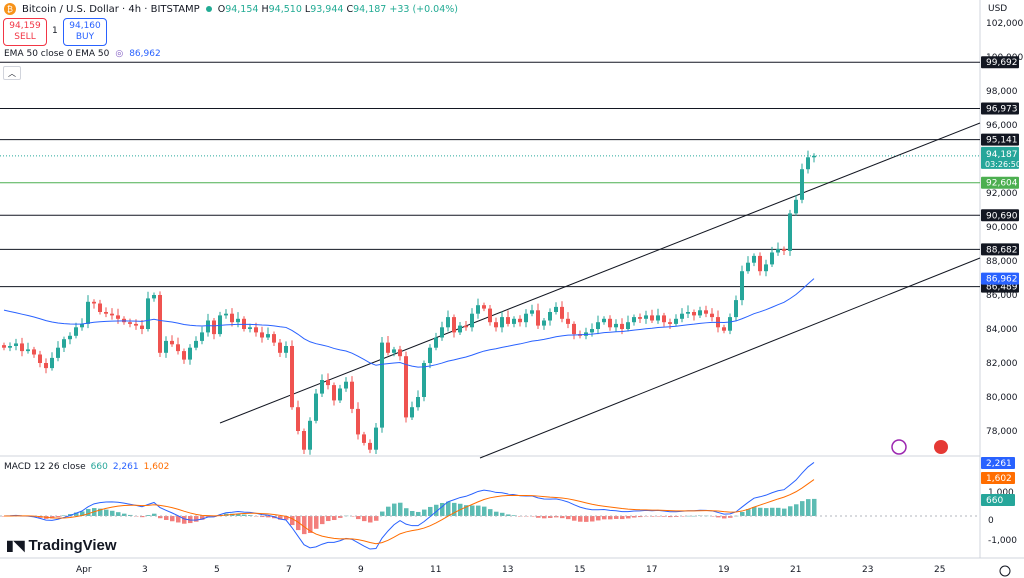 This screenshot has width=1024, height=578. I want to click on level-badge-label: 95,141, so click(1002, 141).